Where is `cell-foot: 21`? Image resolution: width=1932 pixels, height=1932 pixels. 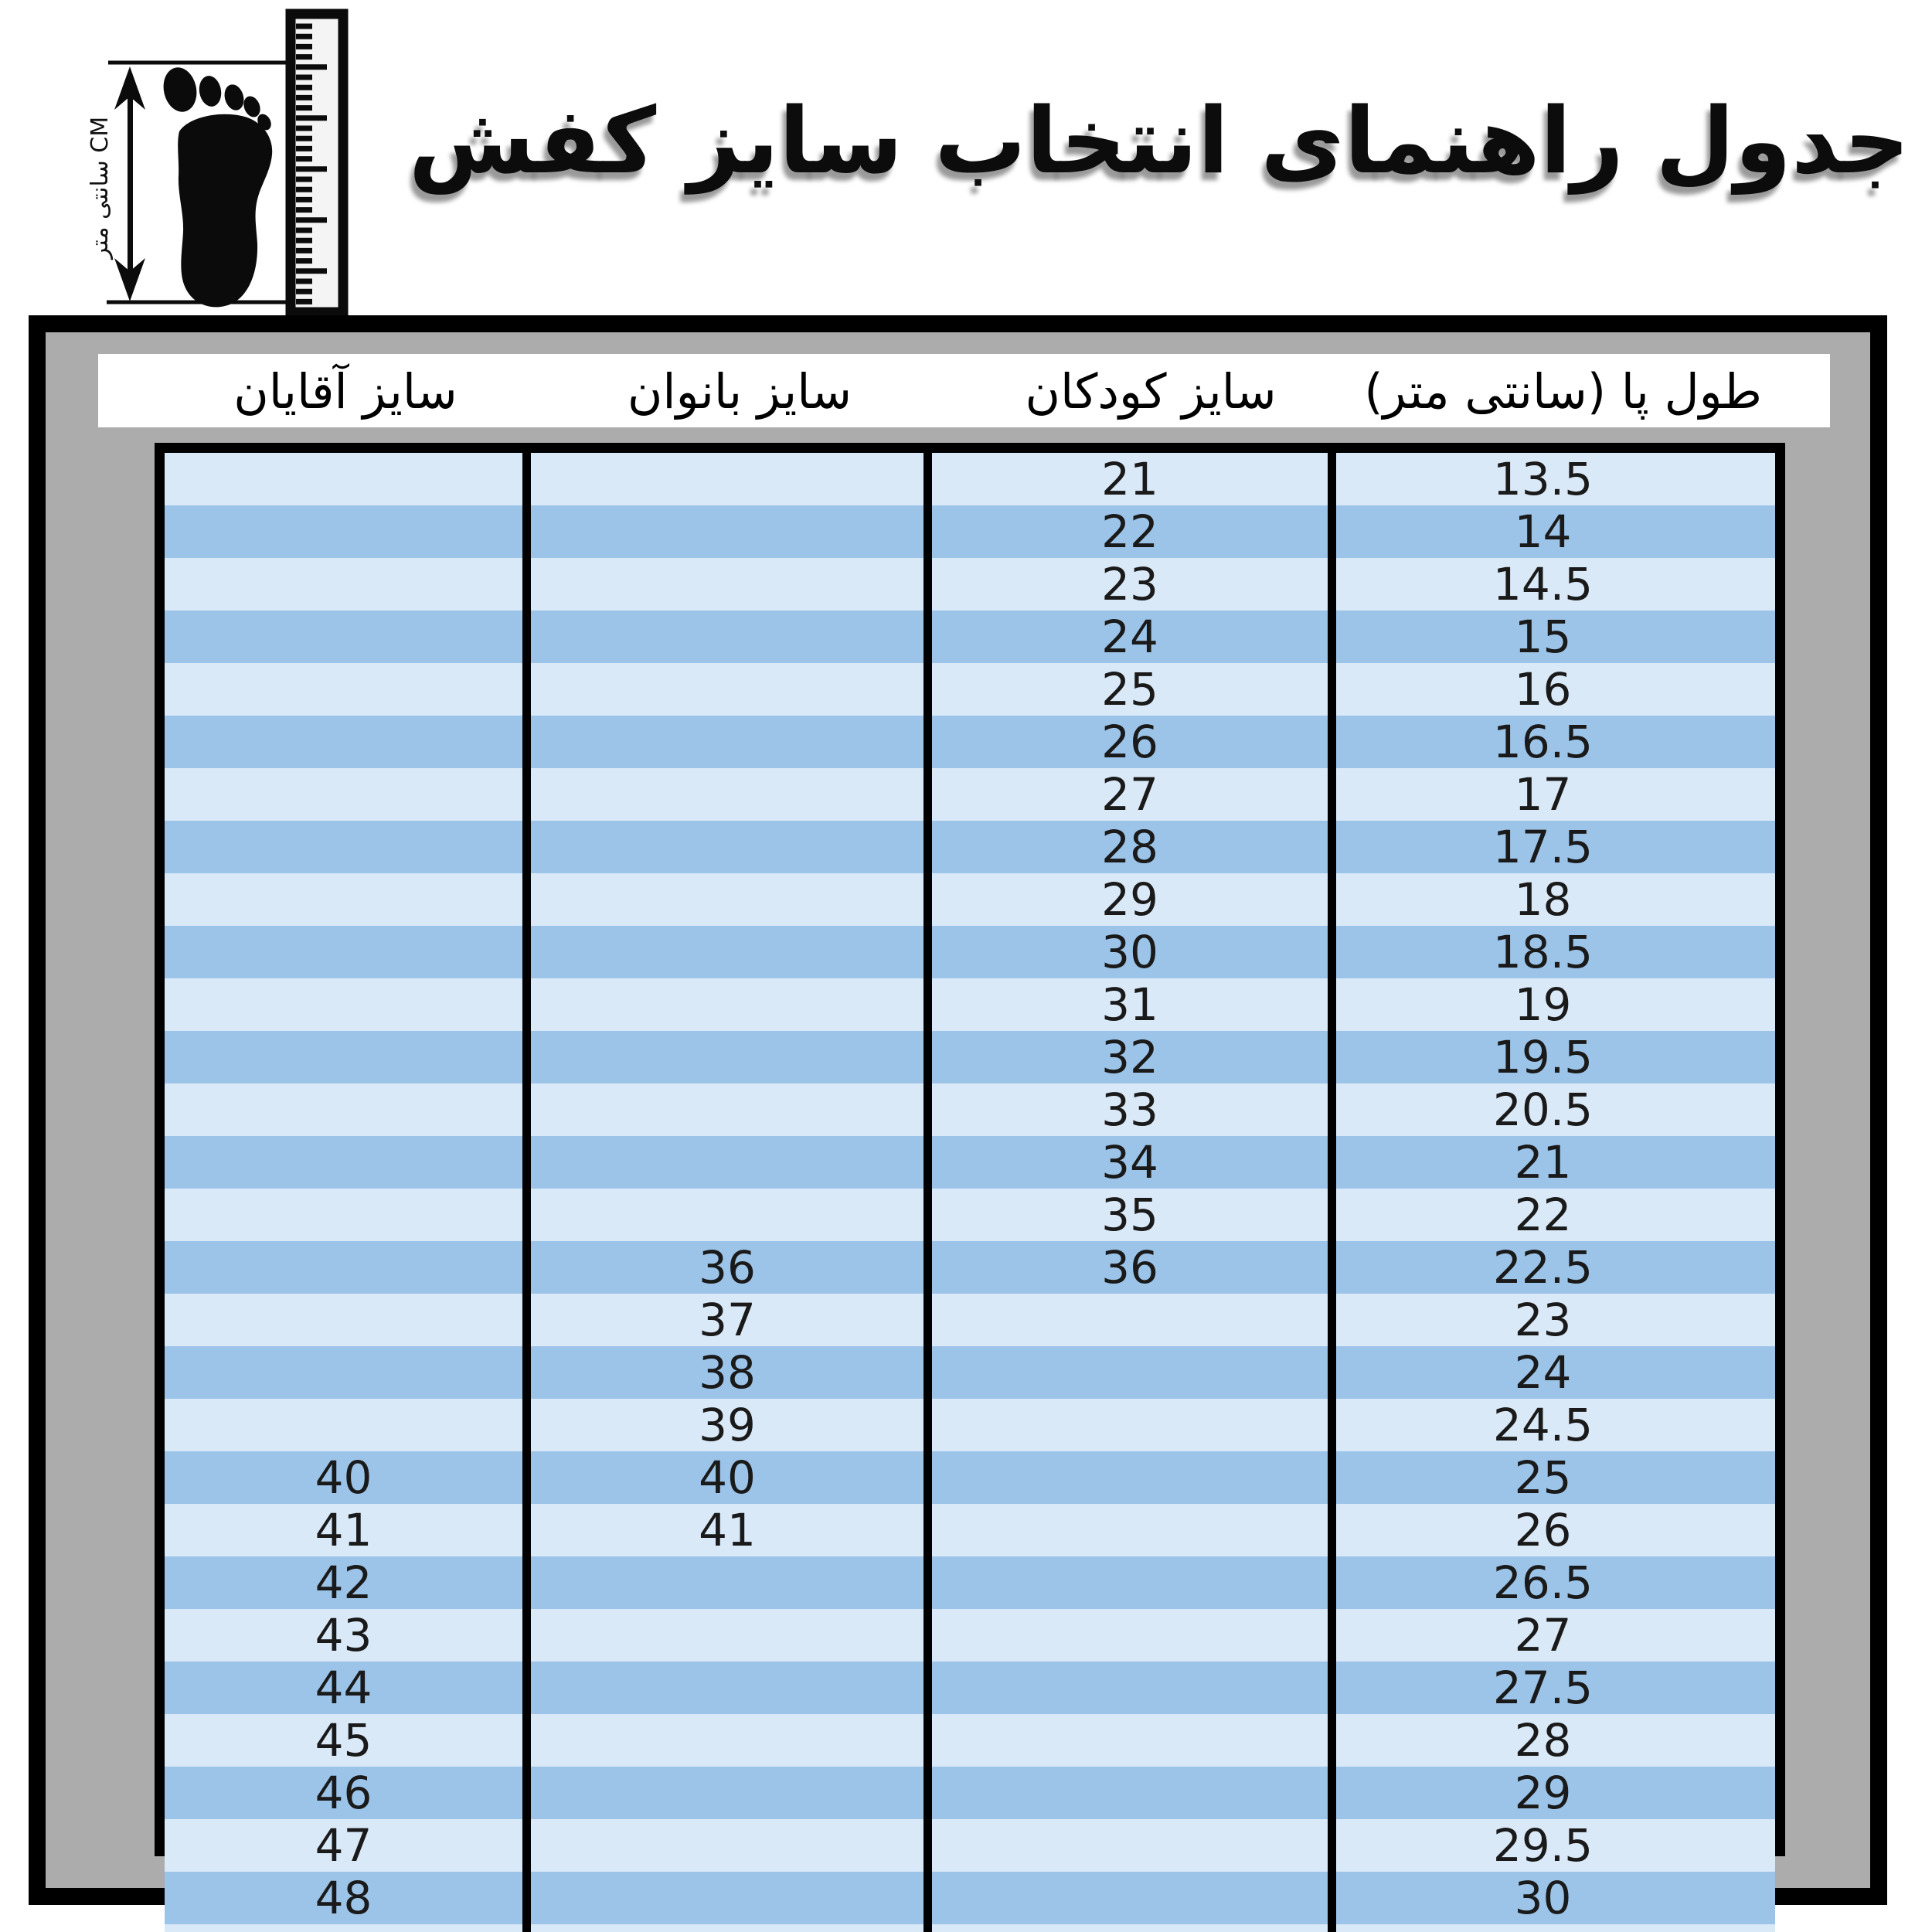
cell-foot: 21 is located at coordinates (1543, 1163).